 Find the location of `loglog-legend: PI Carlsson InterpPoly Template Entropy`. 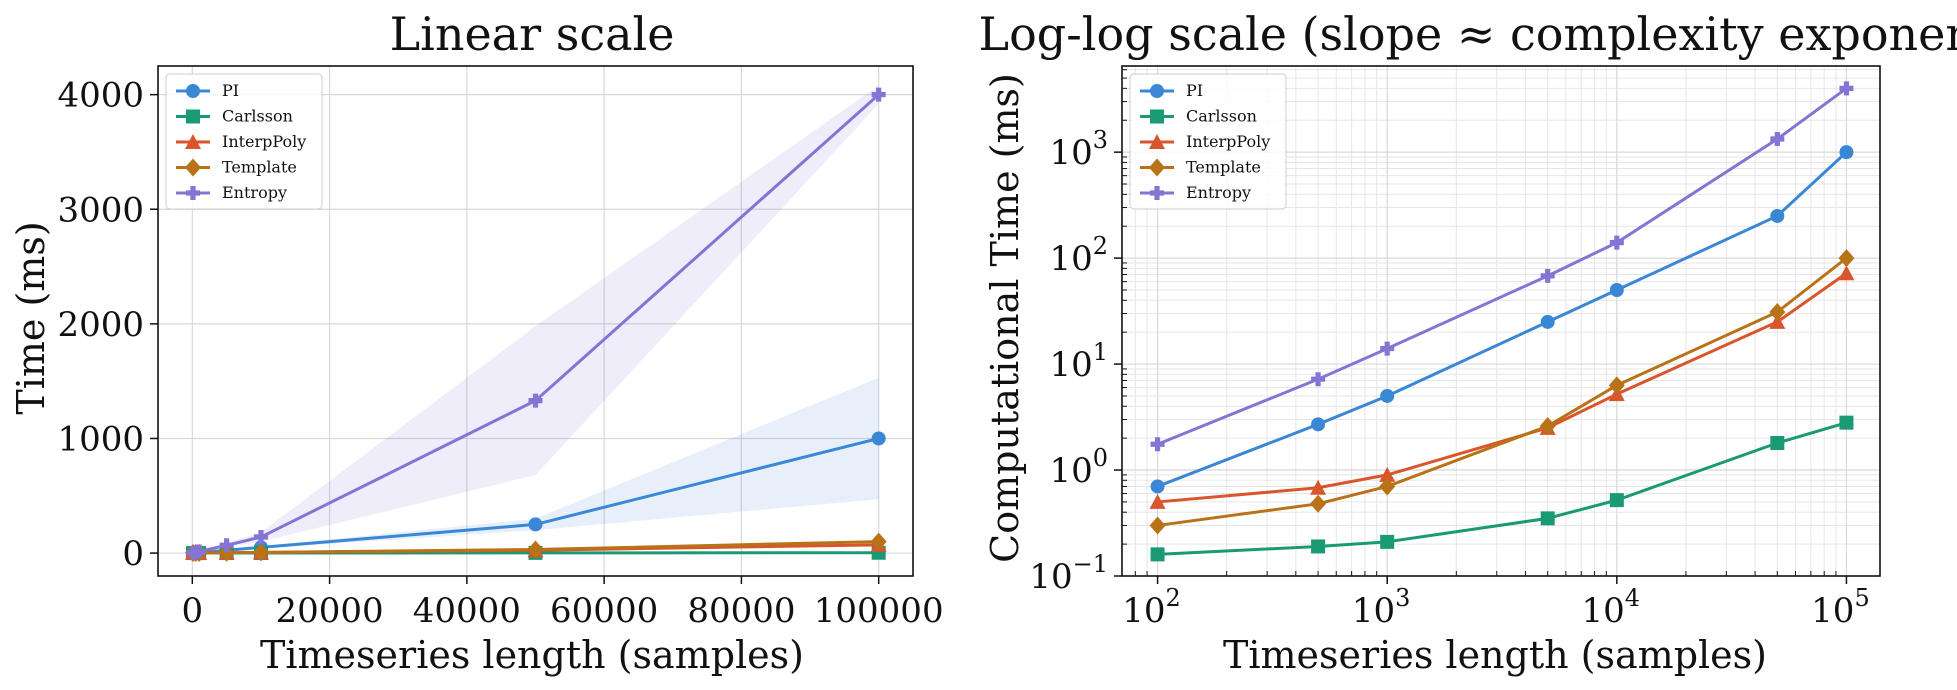

loglog-legend: PI Carlsson InterpPoly Template Entropy is located at coordinates (1208, 141).